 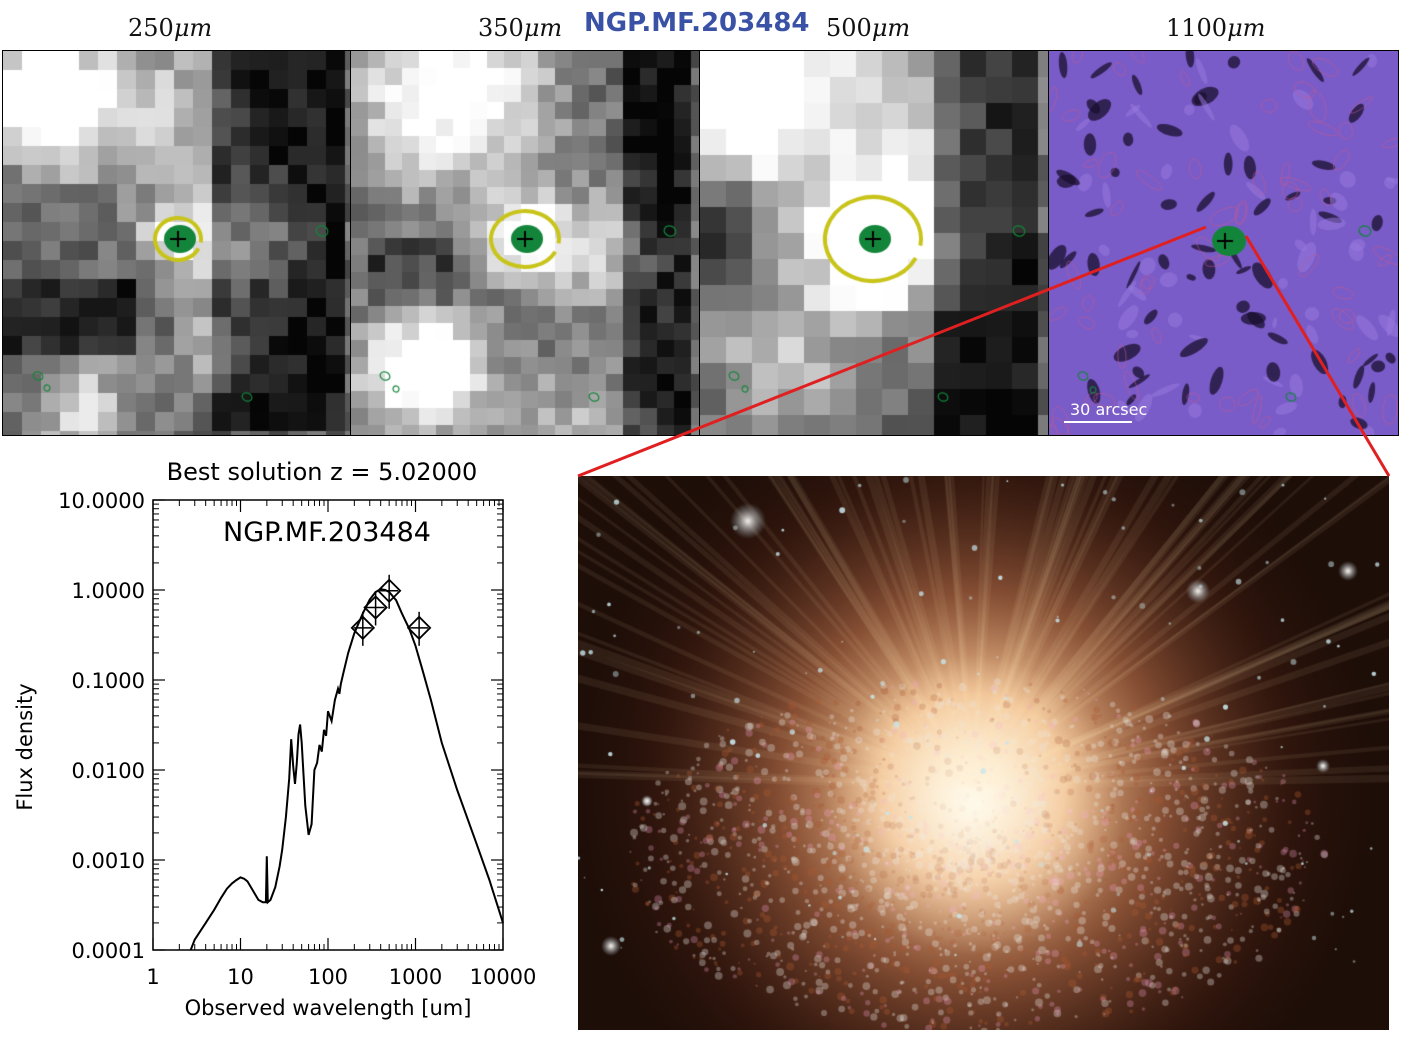 I want to click on band-label-1100: 1100μm, so click(x=1215, y=28).